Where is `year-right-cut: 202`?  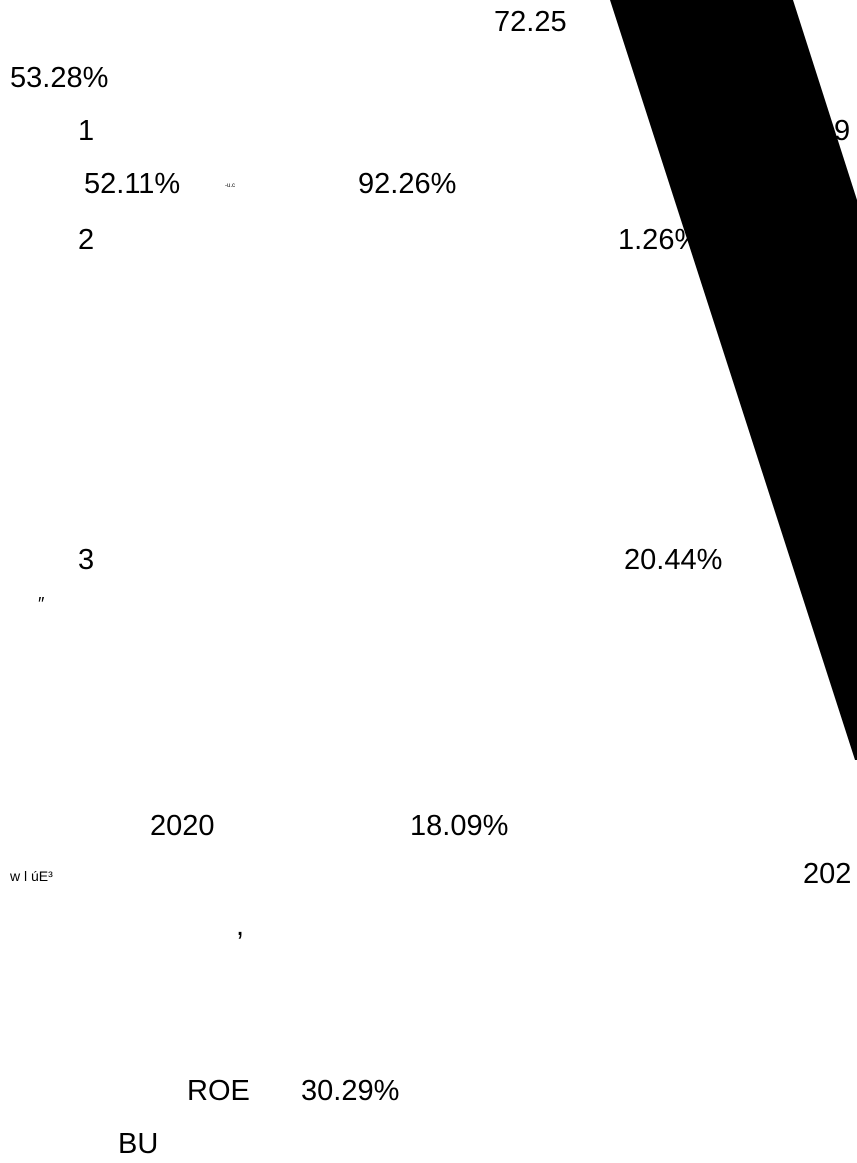
year-right-cut: 202 is located at coordinates (827, 874).